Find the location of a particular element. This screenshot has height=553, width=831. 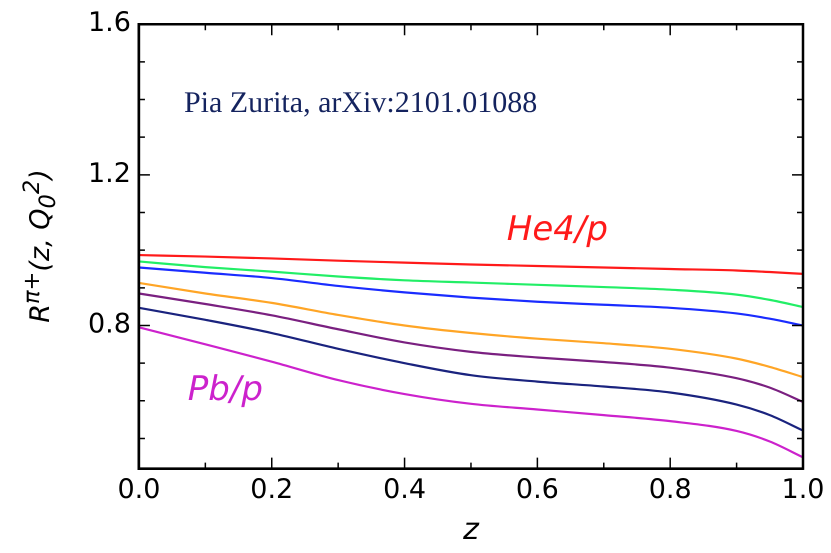

y-tick-label: 1.2 is located at coordinates (109, 173).